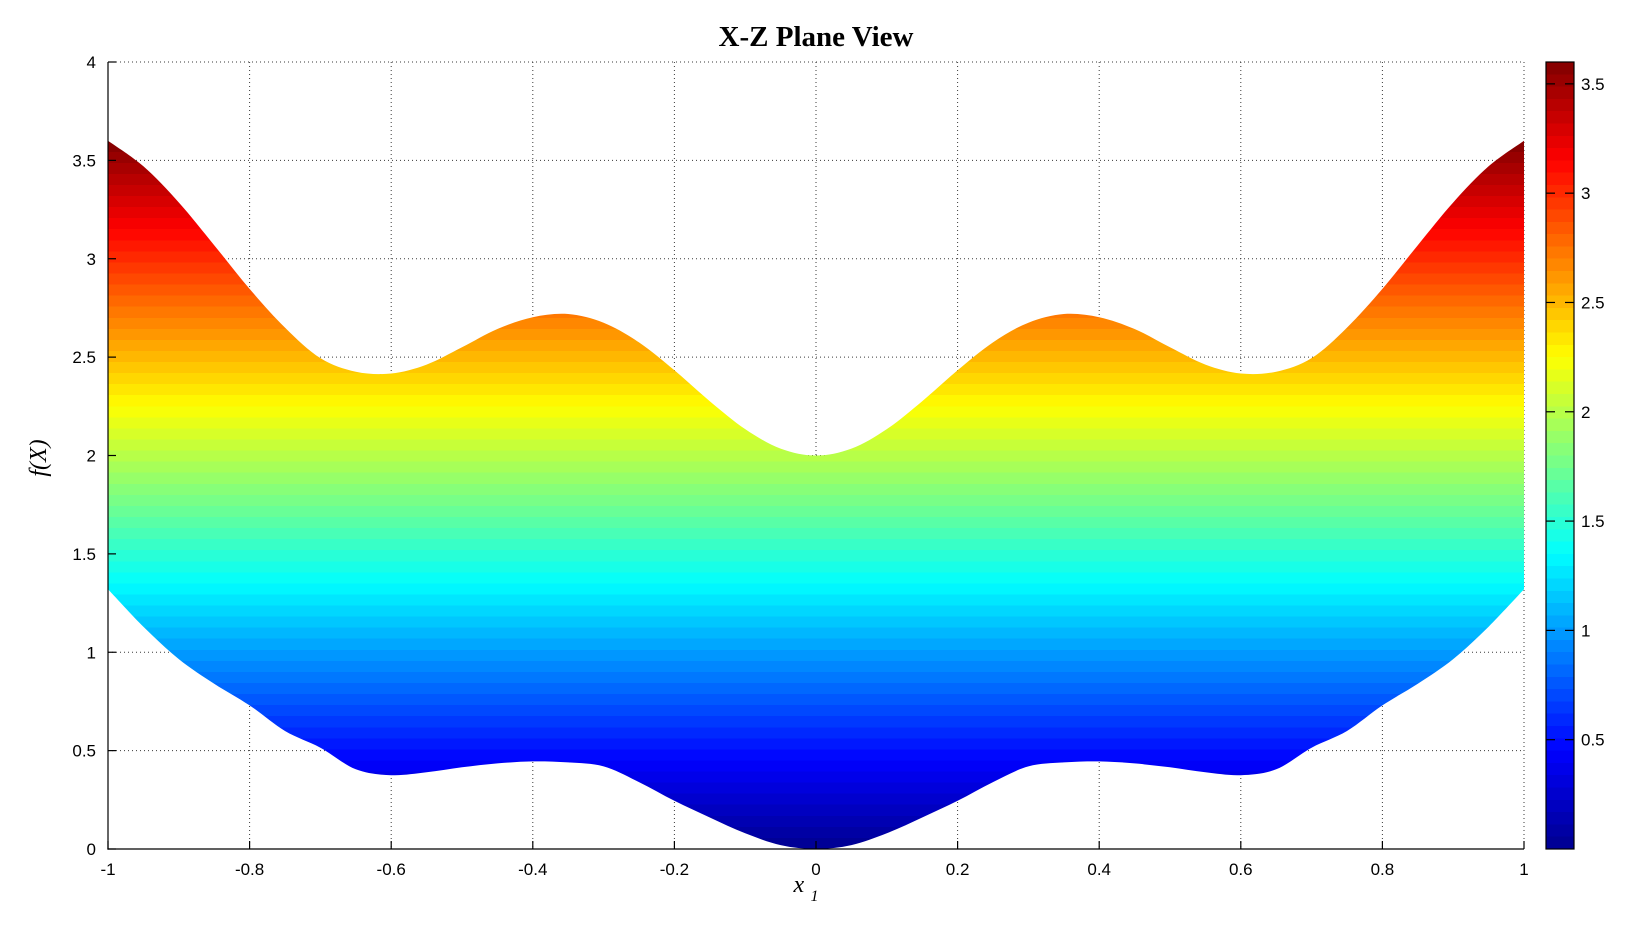 The width and height of the screenshot is (1632, 945). Describe the element at coordinates (815, 896) in the screenshot. I see `x-axis-label-subscript: 1` at that location.